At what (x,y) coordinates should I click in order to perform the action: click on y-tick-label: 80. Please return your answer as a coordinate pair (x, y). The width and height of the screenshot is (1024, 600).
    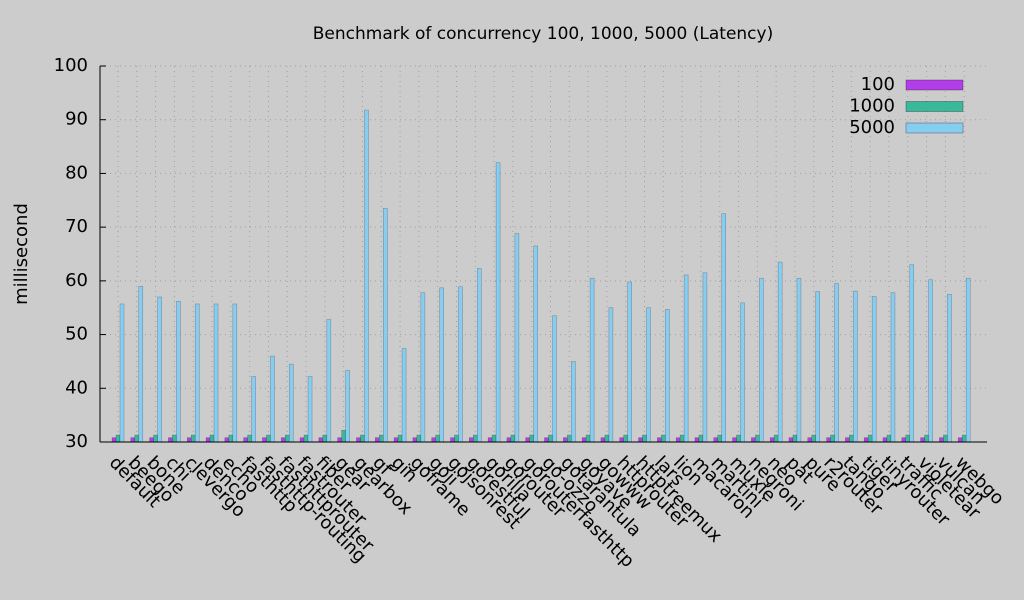
    Looking at the image, I should click on (76, 172).